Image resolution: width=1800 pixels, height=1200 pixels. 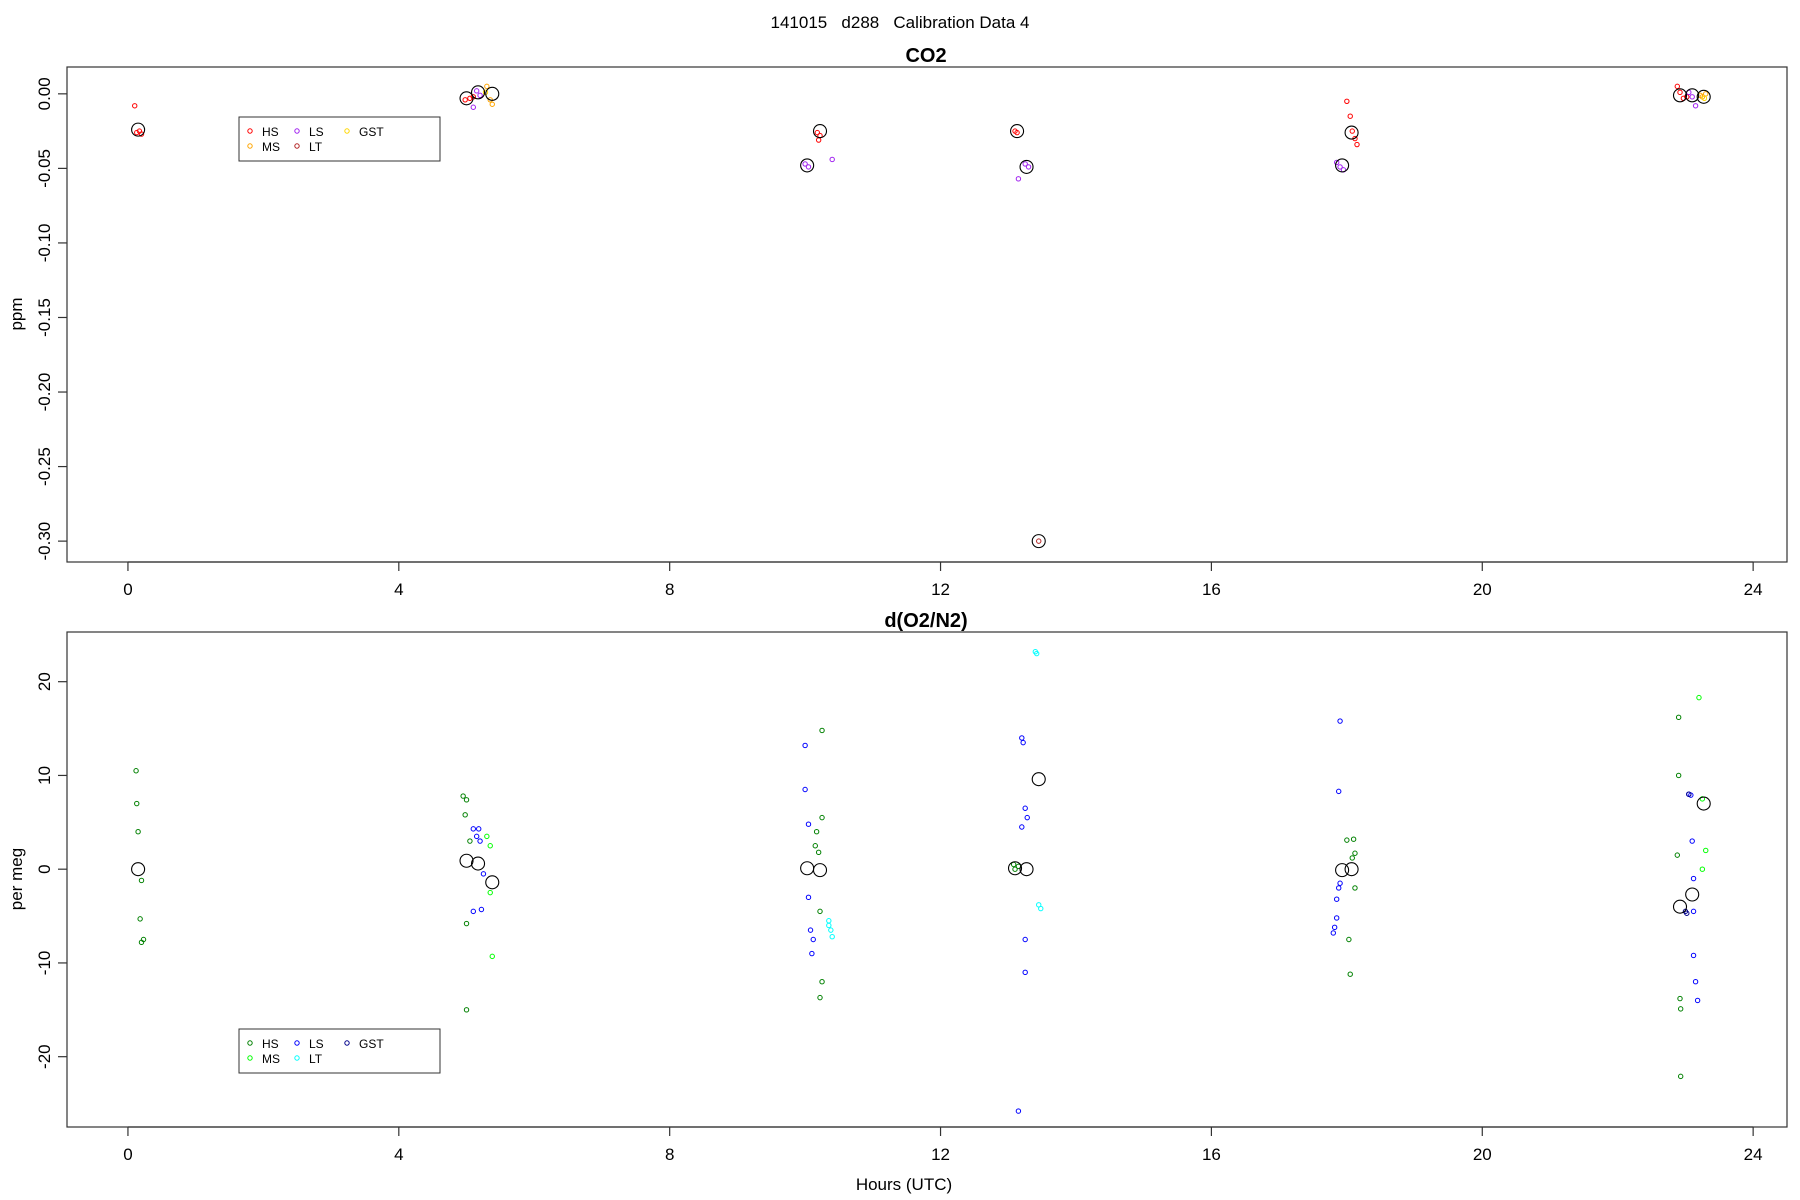 I want to click on co2-y-tick-label: -0.30, so click(x=44, y=541).